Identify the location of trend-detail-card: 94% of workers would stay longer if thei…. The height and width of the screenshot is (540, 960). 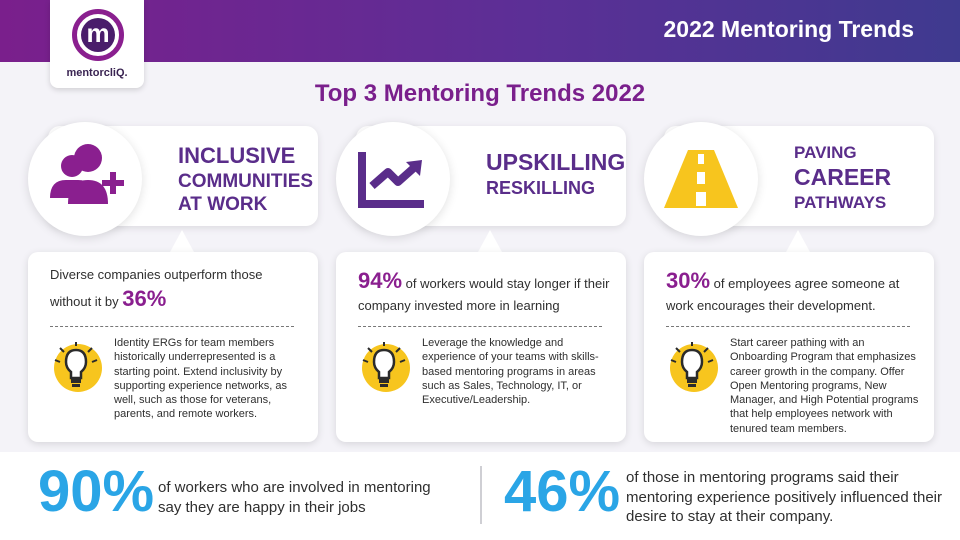
(481, 347).